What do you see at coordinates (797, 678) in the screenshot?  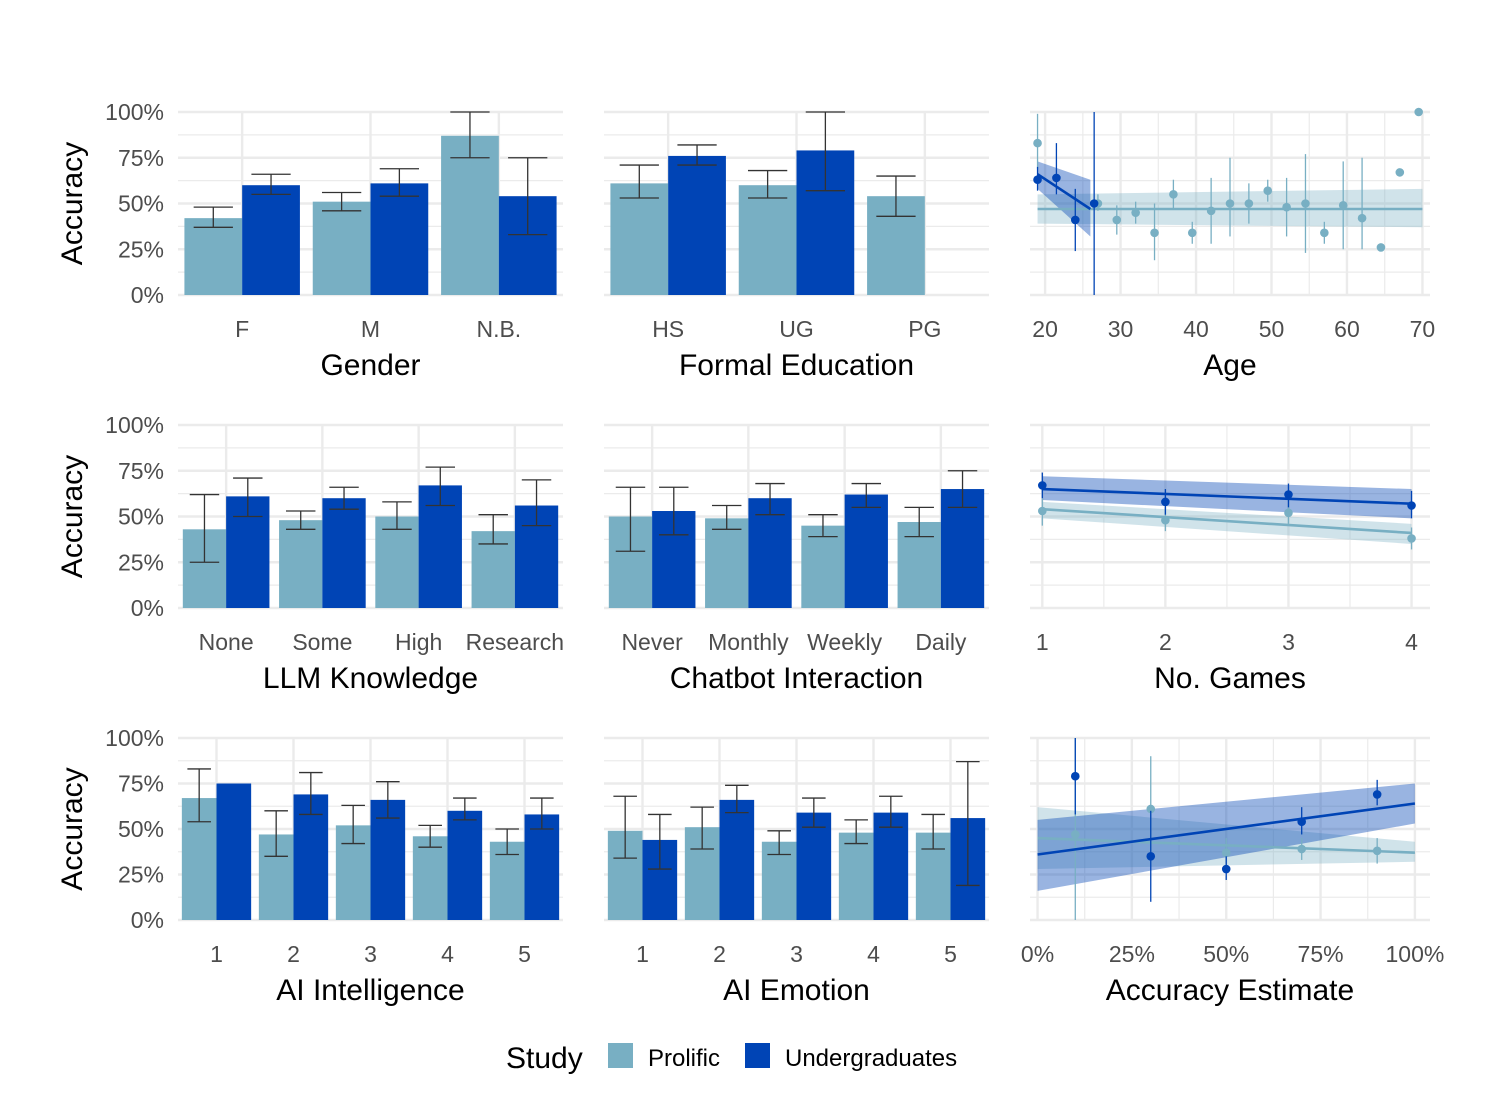 I see `x-axis-title: Chatbot Interaction` at bounding box center [797, 678].